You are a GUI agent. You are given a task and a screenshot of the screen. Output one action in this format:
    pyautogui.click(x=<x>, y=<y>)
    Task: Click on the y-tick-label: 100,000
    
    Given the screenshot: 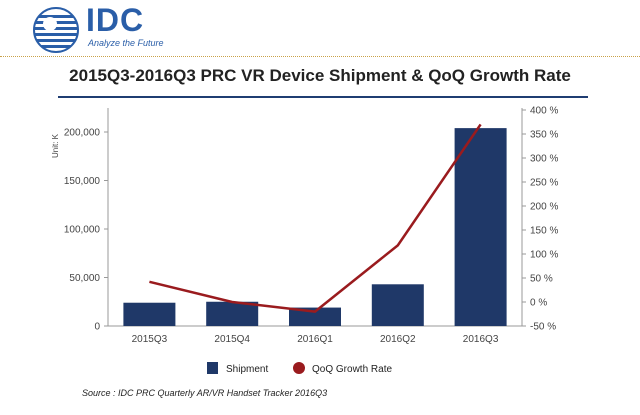 What is the action you would take?
    pyautogui.click(x=82, y=230)
    